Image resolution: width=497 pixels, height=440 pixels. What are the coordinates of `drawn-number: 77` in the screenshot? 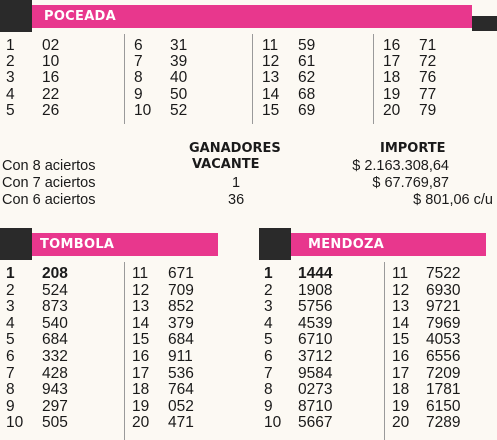 It's located at (428, 94).